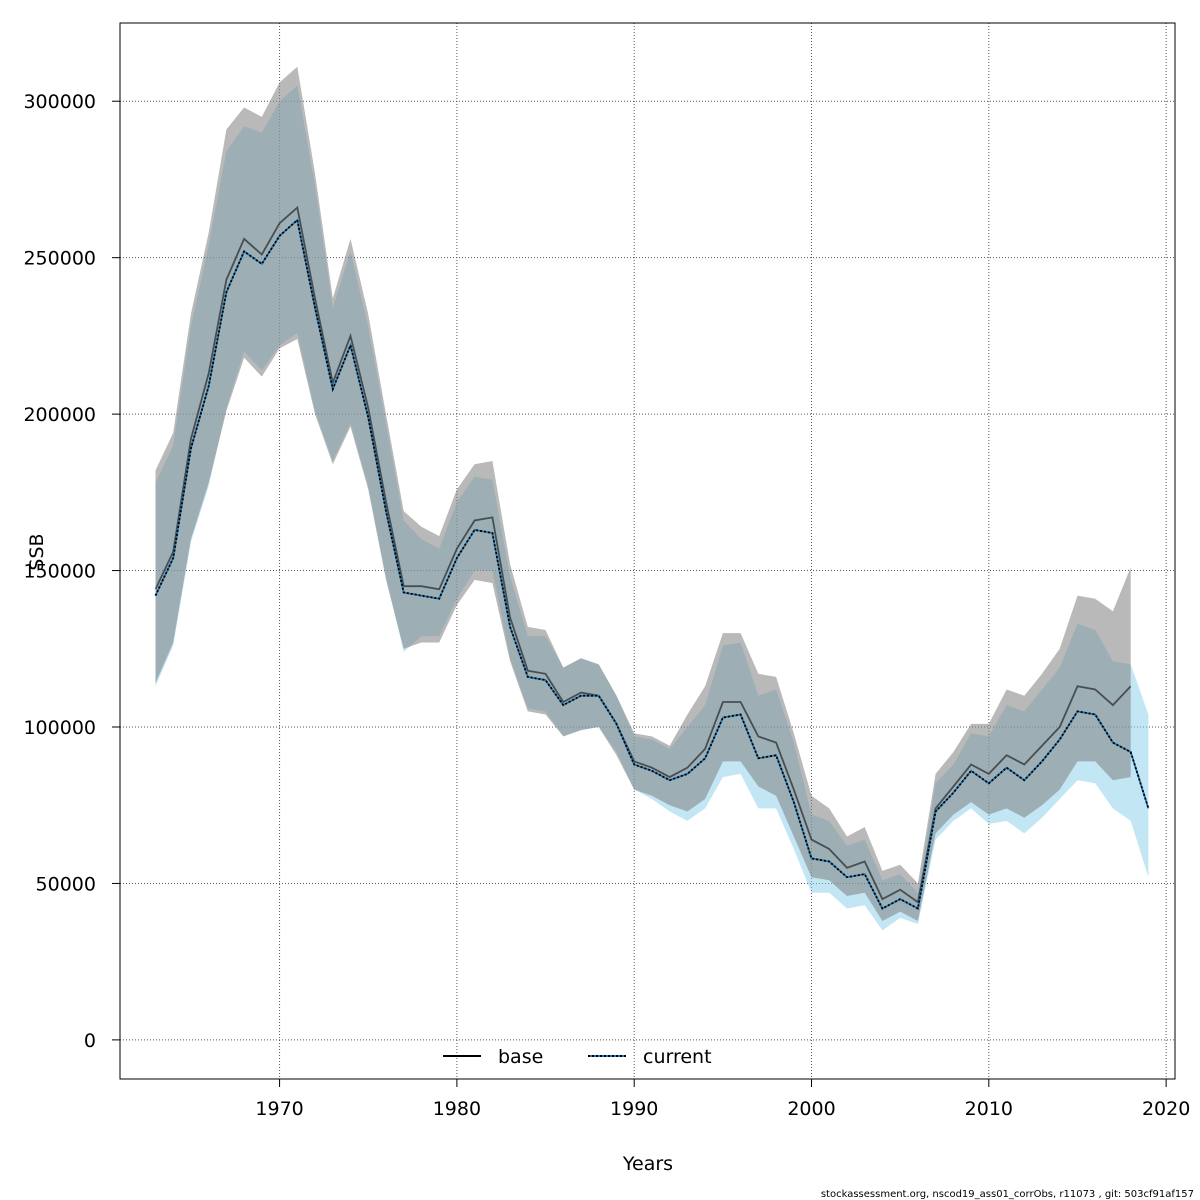  I want to click on y-tick-label: 150000, so click(59, 572).